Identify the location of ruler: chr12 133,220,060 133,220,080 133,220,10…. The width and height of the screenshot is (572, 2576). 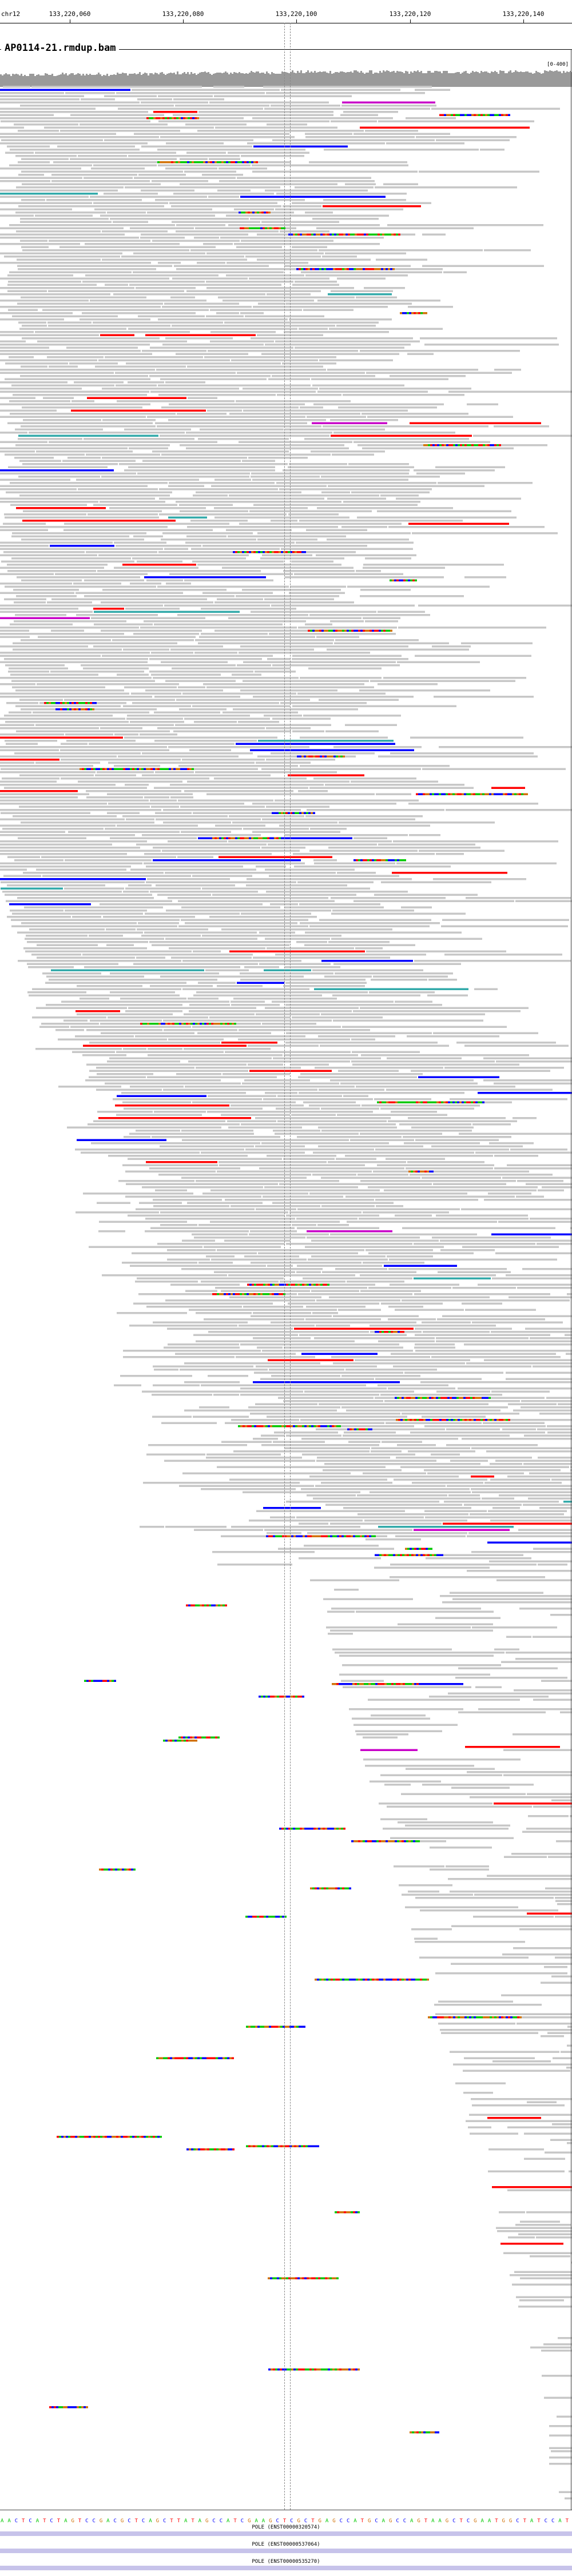
(286, 11).